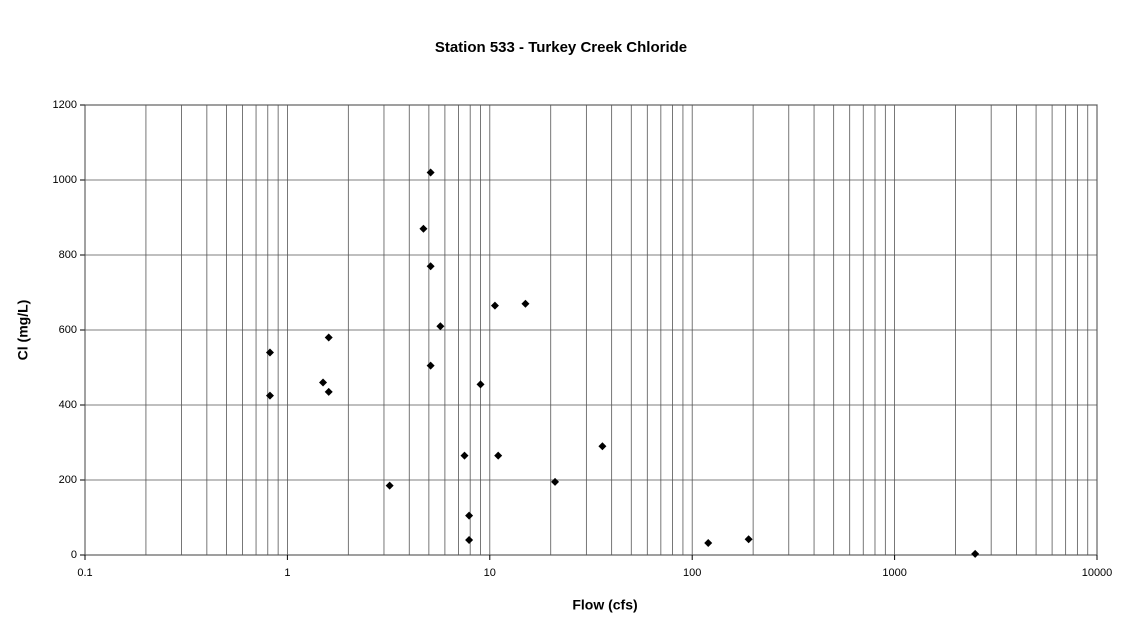 This screenshot has width=1122, height=618. I want to click on y-tick-label: 600, so click(68, 330).